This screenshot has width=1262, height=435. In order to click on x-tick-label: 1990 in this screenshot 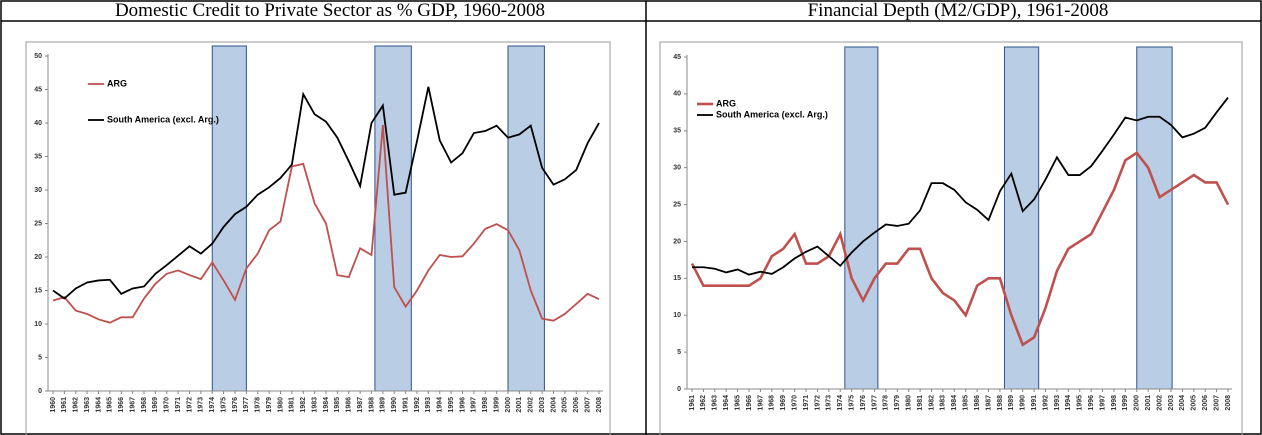, I will do `click(394, 405)`.